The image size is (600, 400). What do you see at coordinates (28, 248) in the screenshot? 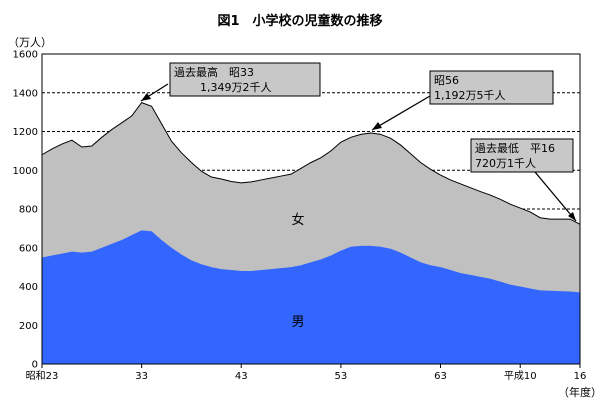
I see `y-tick-label-600: 600` at bounding box center [28, 248].